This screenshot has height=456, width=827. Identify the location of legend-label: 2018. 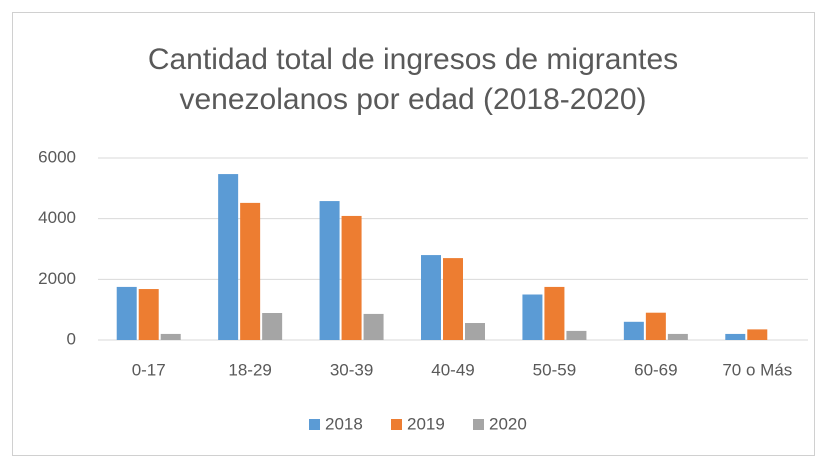
(344, 423).